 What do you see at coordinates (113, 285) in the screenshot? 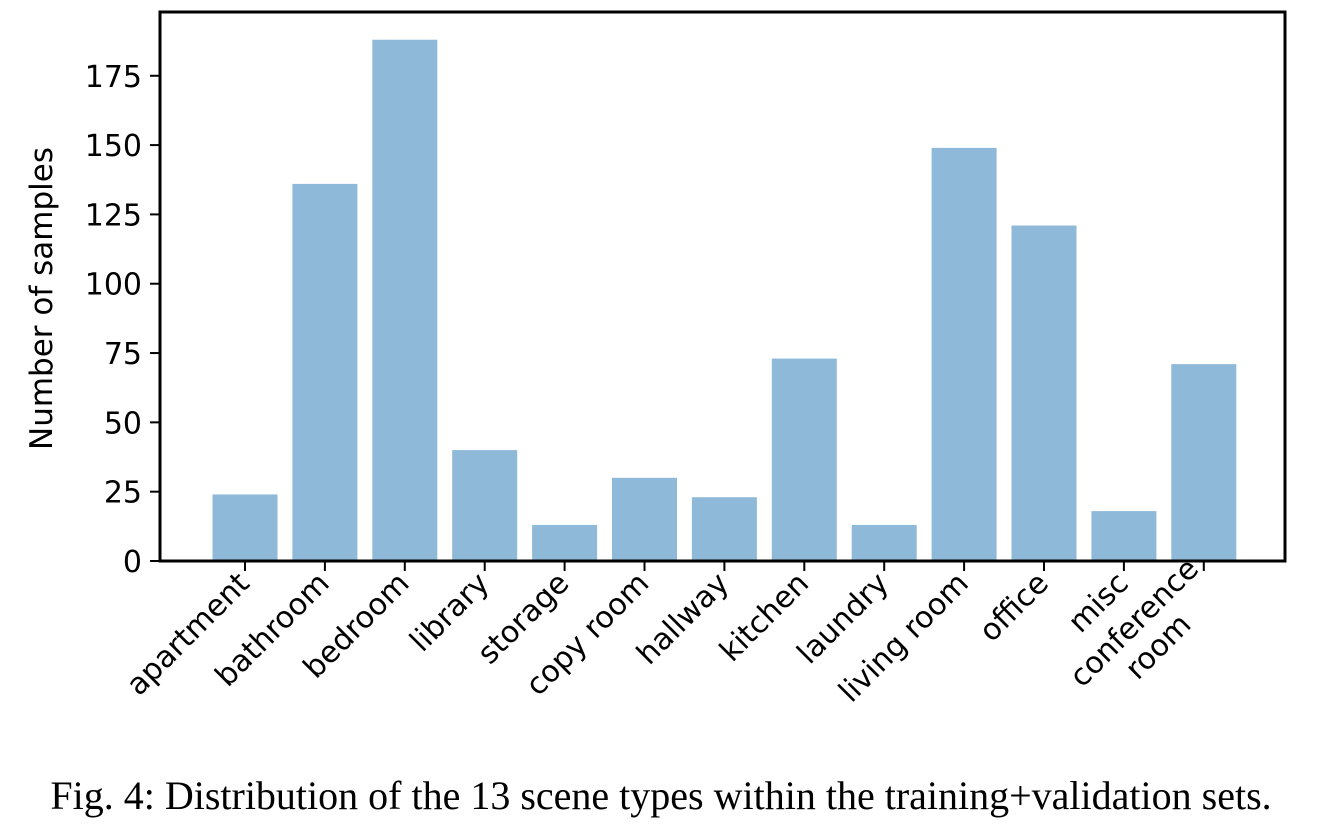
I see `y-tick-label: 100` at bounding box center [113, 285].